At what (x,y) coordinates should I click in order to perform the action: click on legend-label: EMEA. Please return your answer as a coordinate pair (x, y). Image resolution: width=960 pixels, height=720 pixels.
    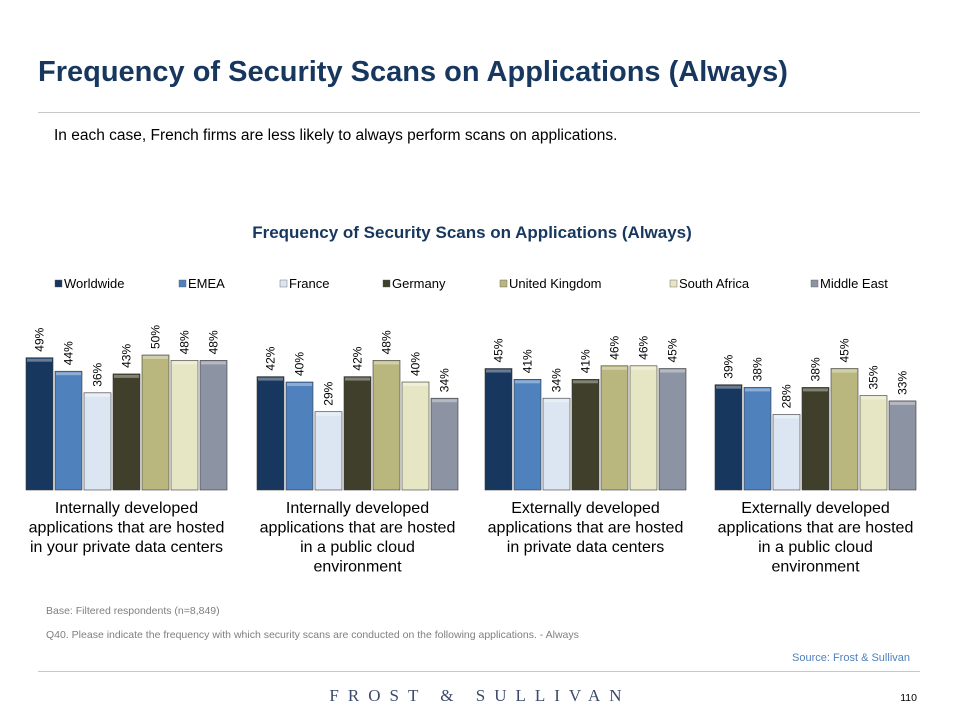
    Looking at the image, I should click on (206, 283).